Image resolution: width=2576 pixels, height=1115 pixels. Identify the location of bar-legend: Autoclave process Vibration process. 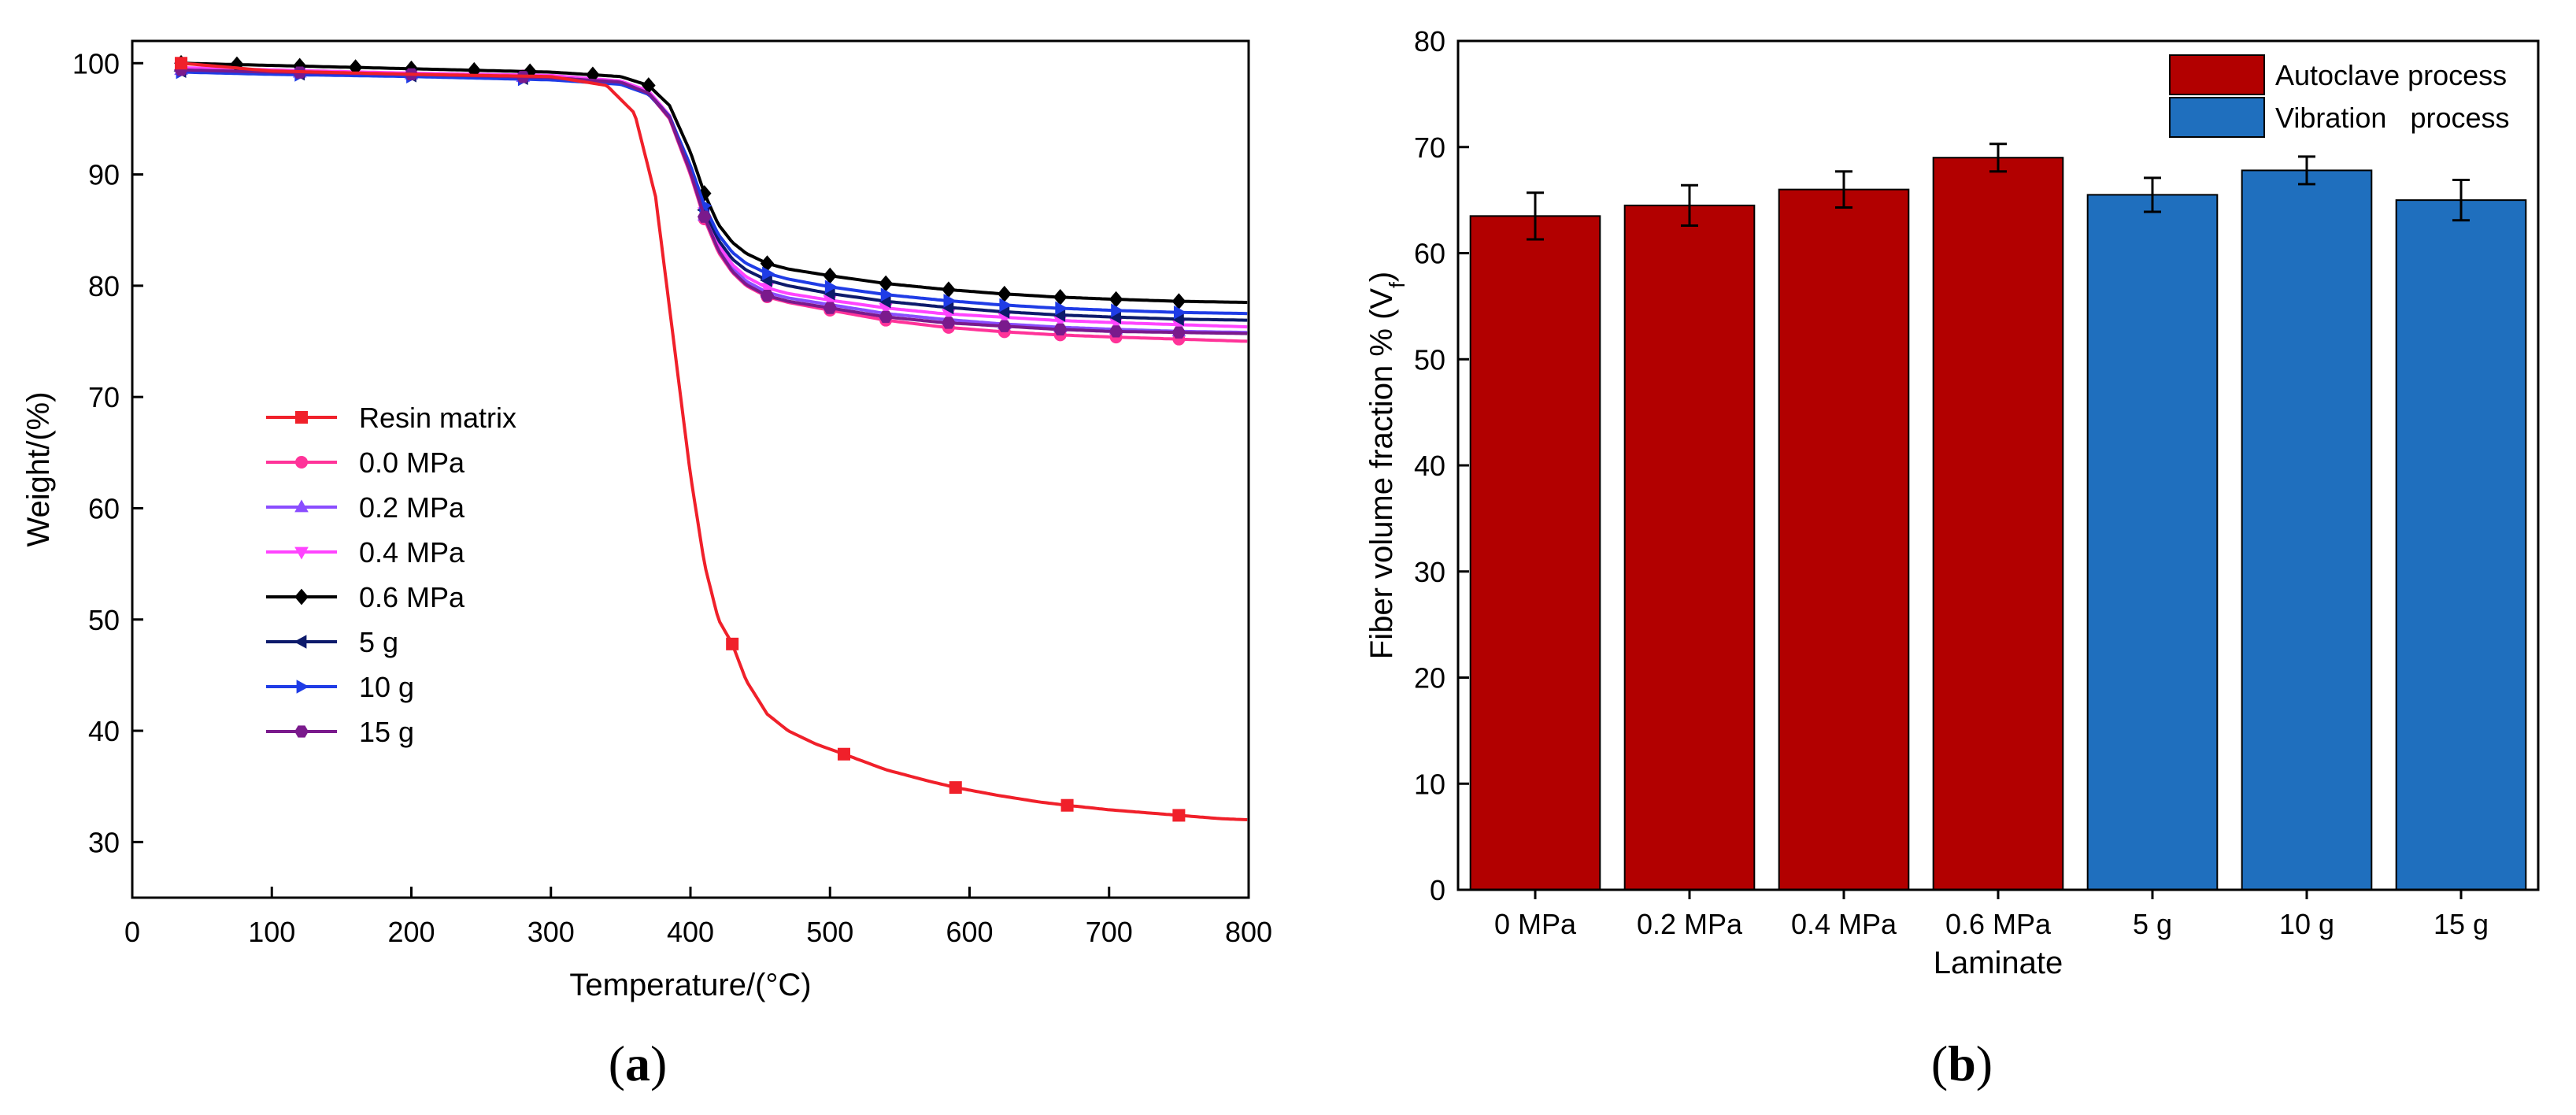
(2339, 96).